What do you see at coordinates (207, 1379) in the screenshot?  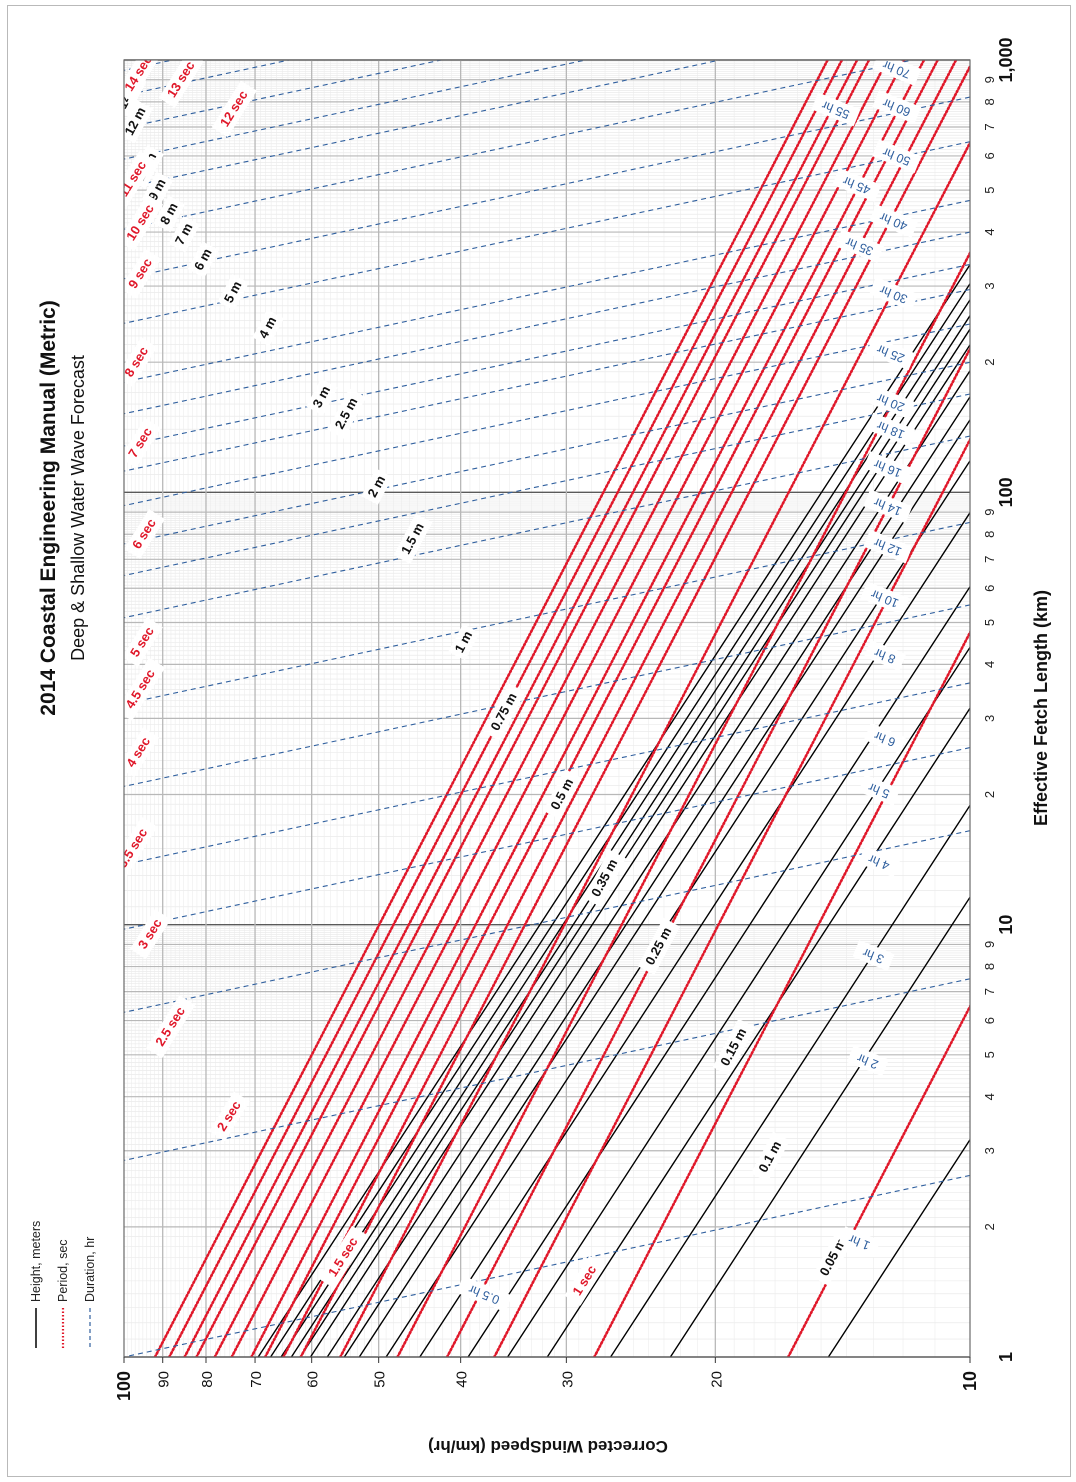 I see `speed-tick-label: 80` at bounding box center [207, 1379].